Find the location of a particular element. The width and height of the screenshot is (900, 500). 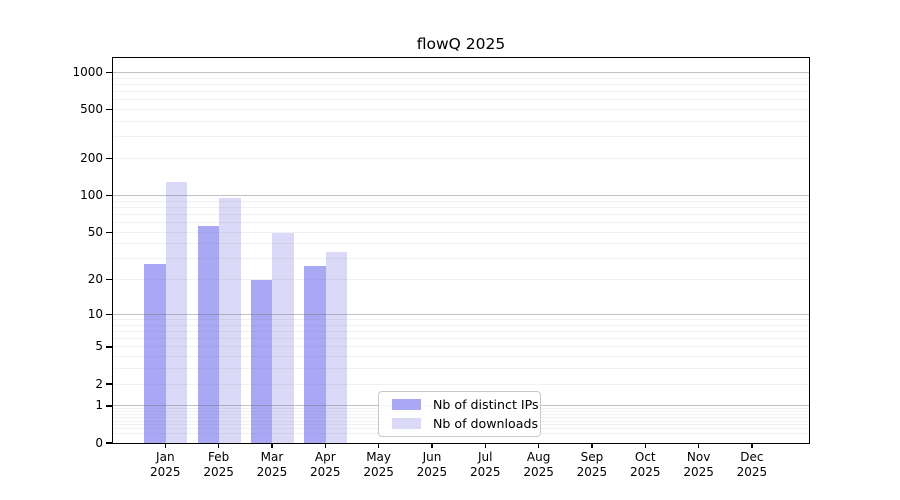

x-tick-label-jun: Jun 2025 is located at coordinates (432, 464).